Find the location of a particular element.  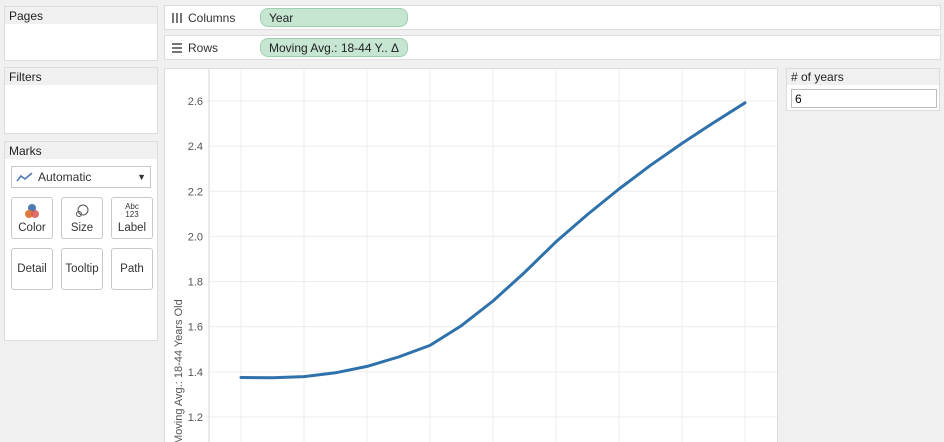

years-parameter-card: # of years is located at coordinates (863, 89).